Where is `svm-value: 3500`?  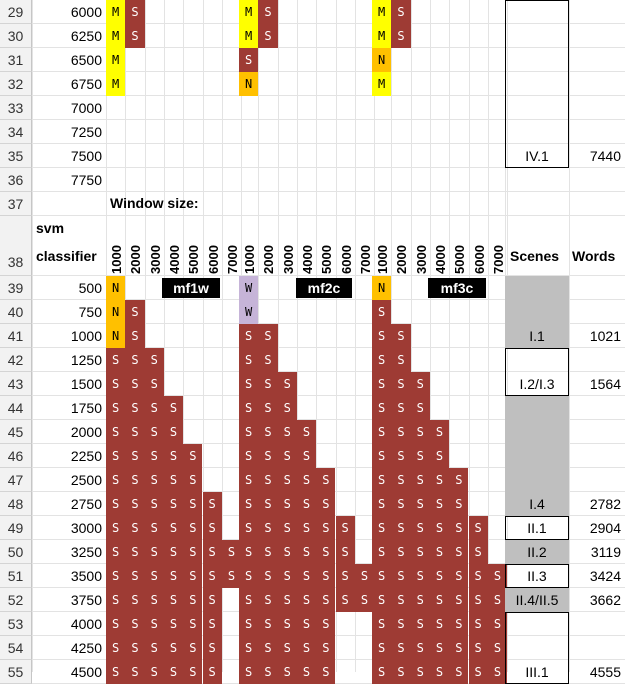
svm-value: 3500 is located at coordinates (86, 576).